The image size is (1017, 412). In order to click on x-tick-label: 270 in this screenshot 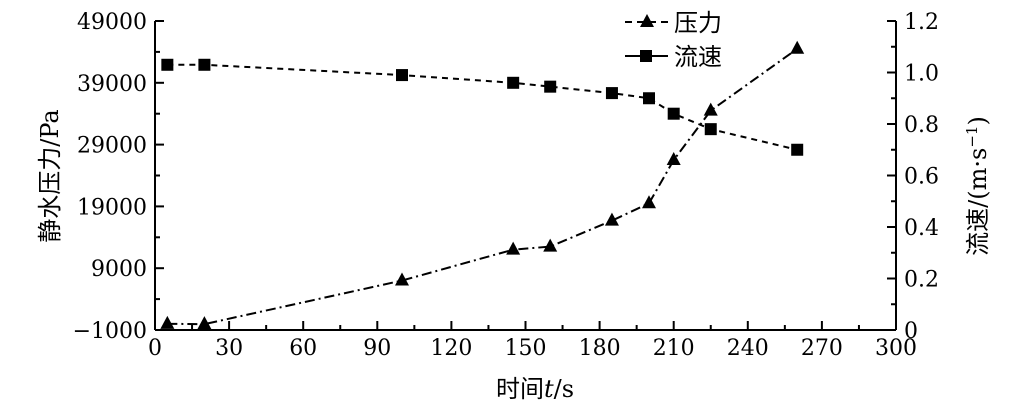, I will do `click(822, 348)`.